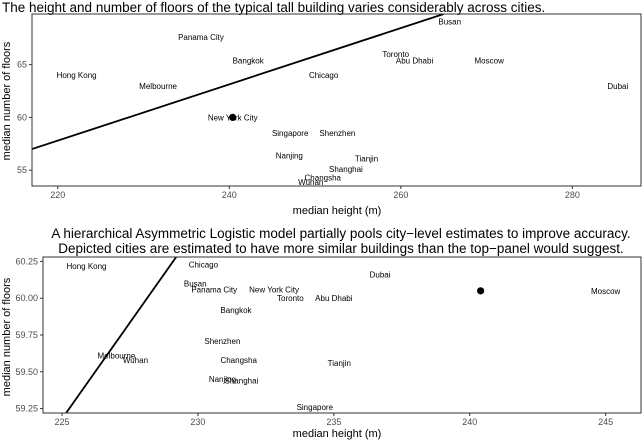 This screenshot has height=441, width=643. I want to click on bottom-y-tick-label: 59.75, so click(26, 335).